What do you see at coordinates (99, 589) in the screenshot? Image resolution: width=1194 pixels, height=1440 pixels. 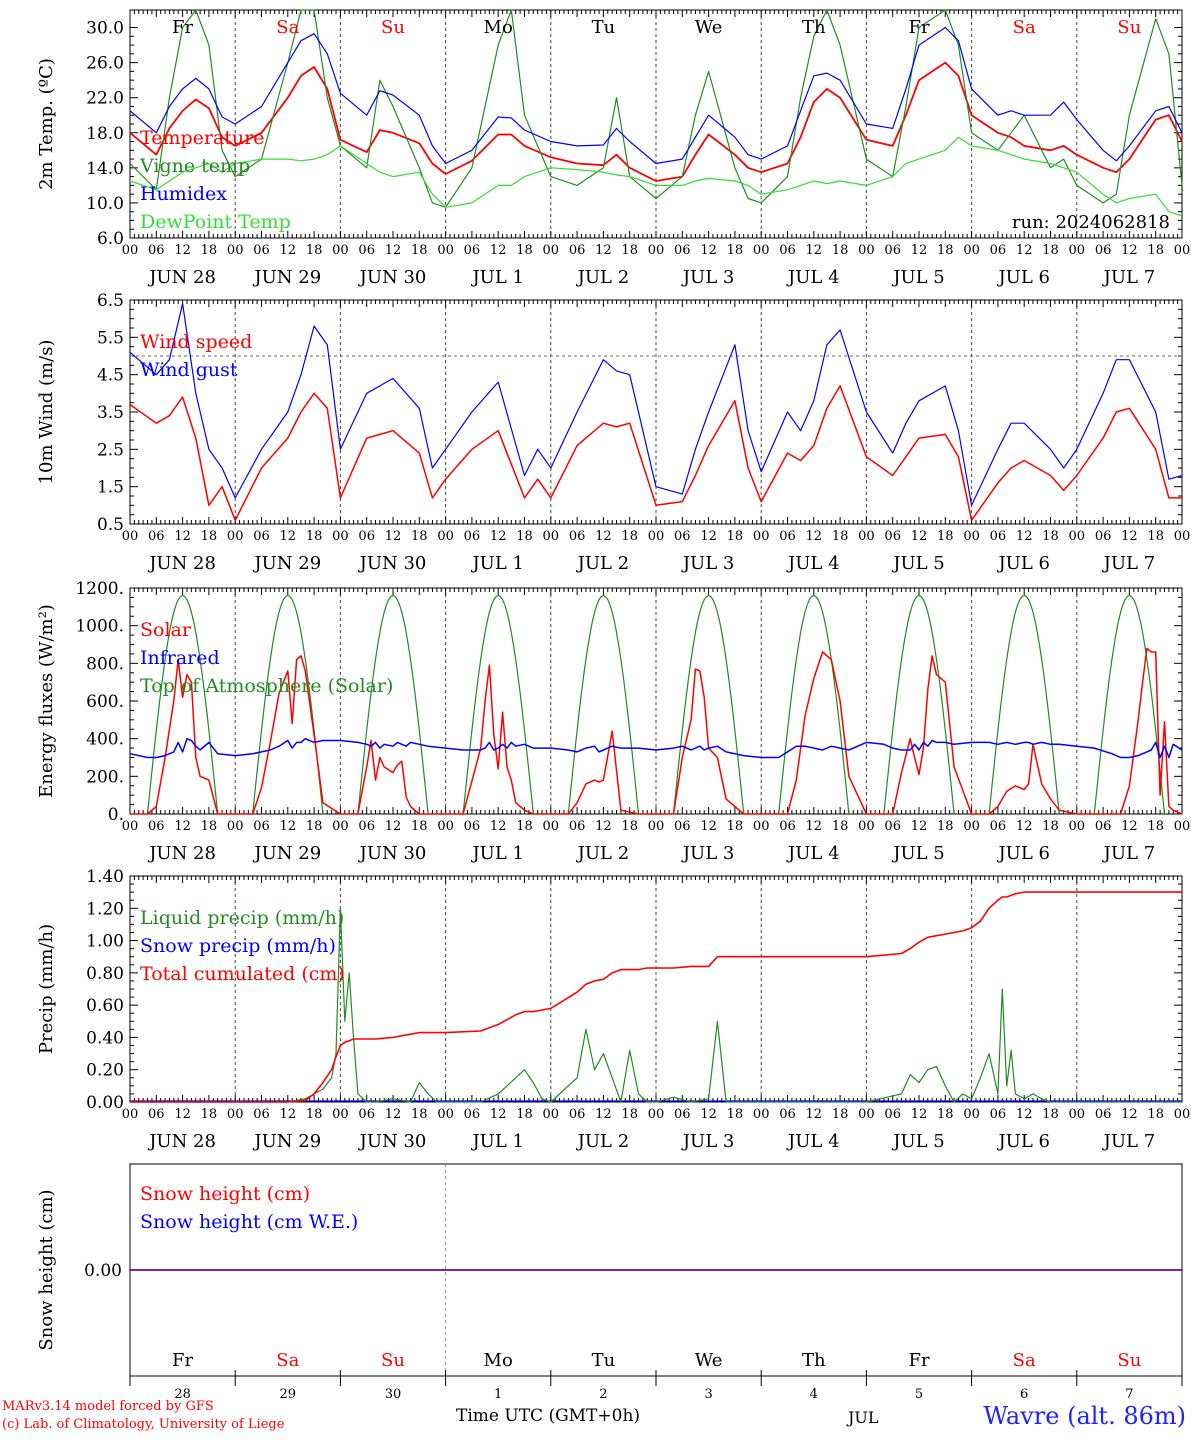 I see `y-tick-label: 1200.` at bounding box center [99, 589].